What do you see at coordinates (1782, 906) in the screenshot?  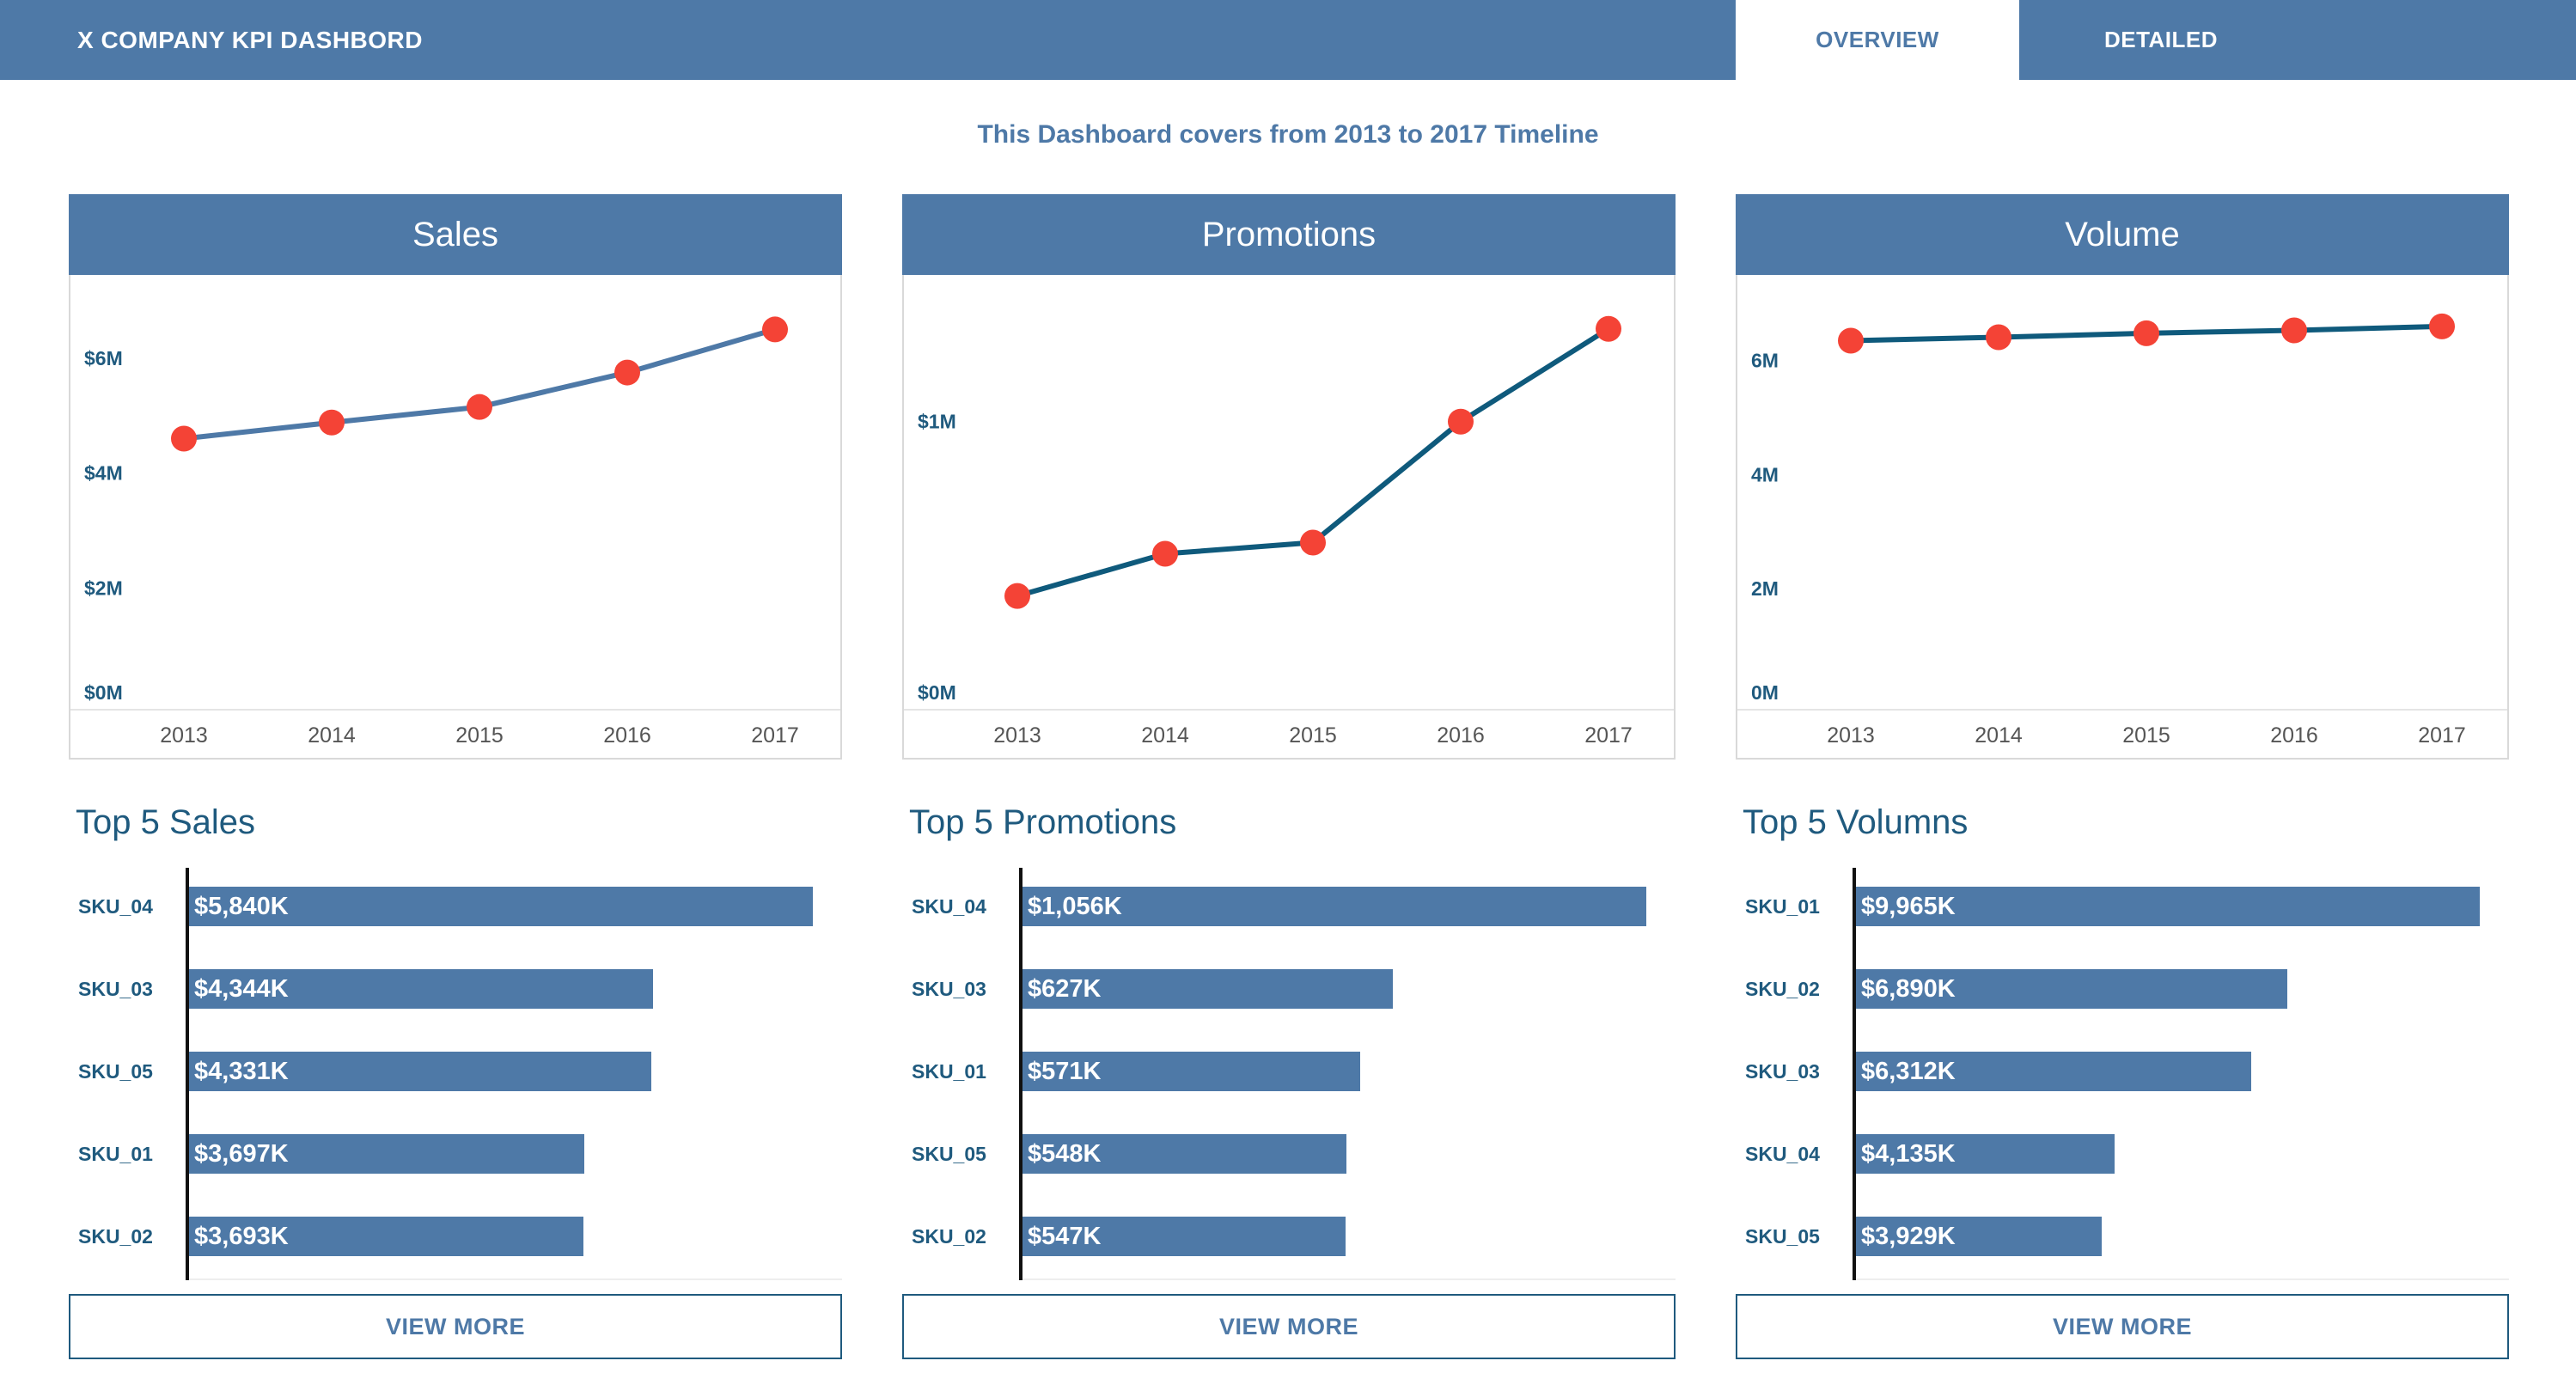 I see `volume-sku-label: SKU_01` at bounding box center [1782, 906].